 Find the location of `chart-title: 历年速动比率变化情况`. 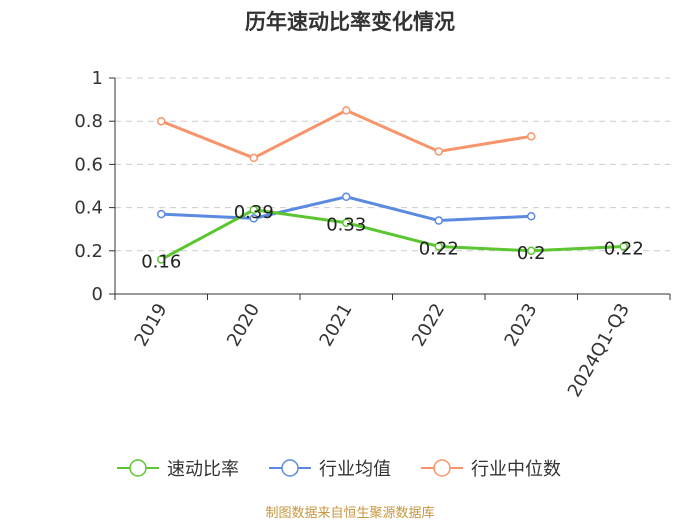

chart-title: 历年速动比率变化情况 is located at coordinates (350, 22).